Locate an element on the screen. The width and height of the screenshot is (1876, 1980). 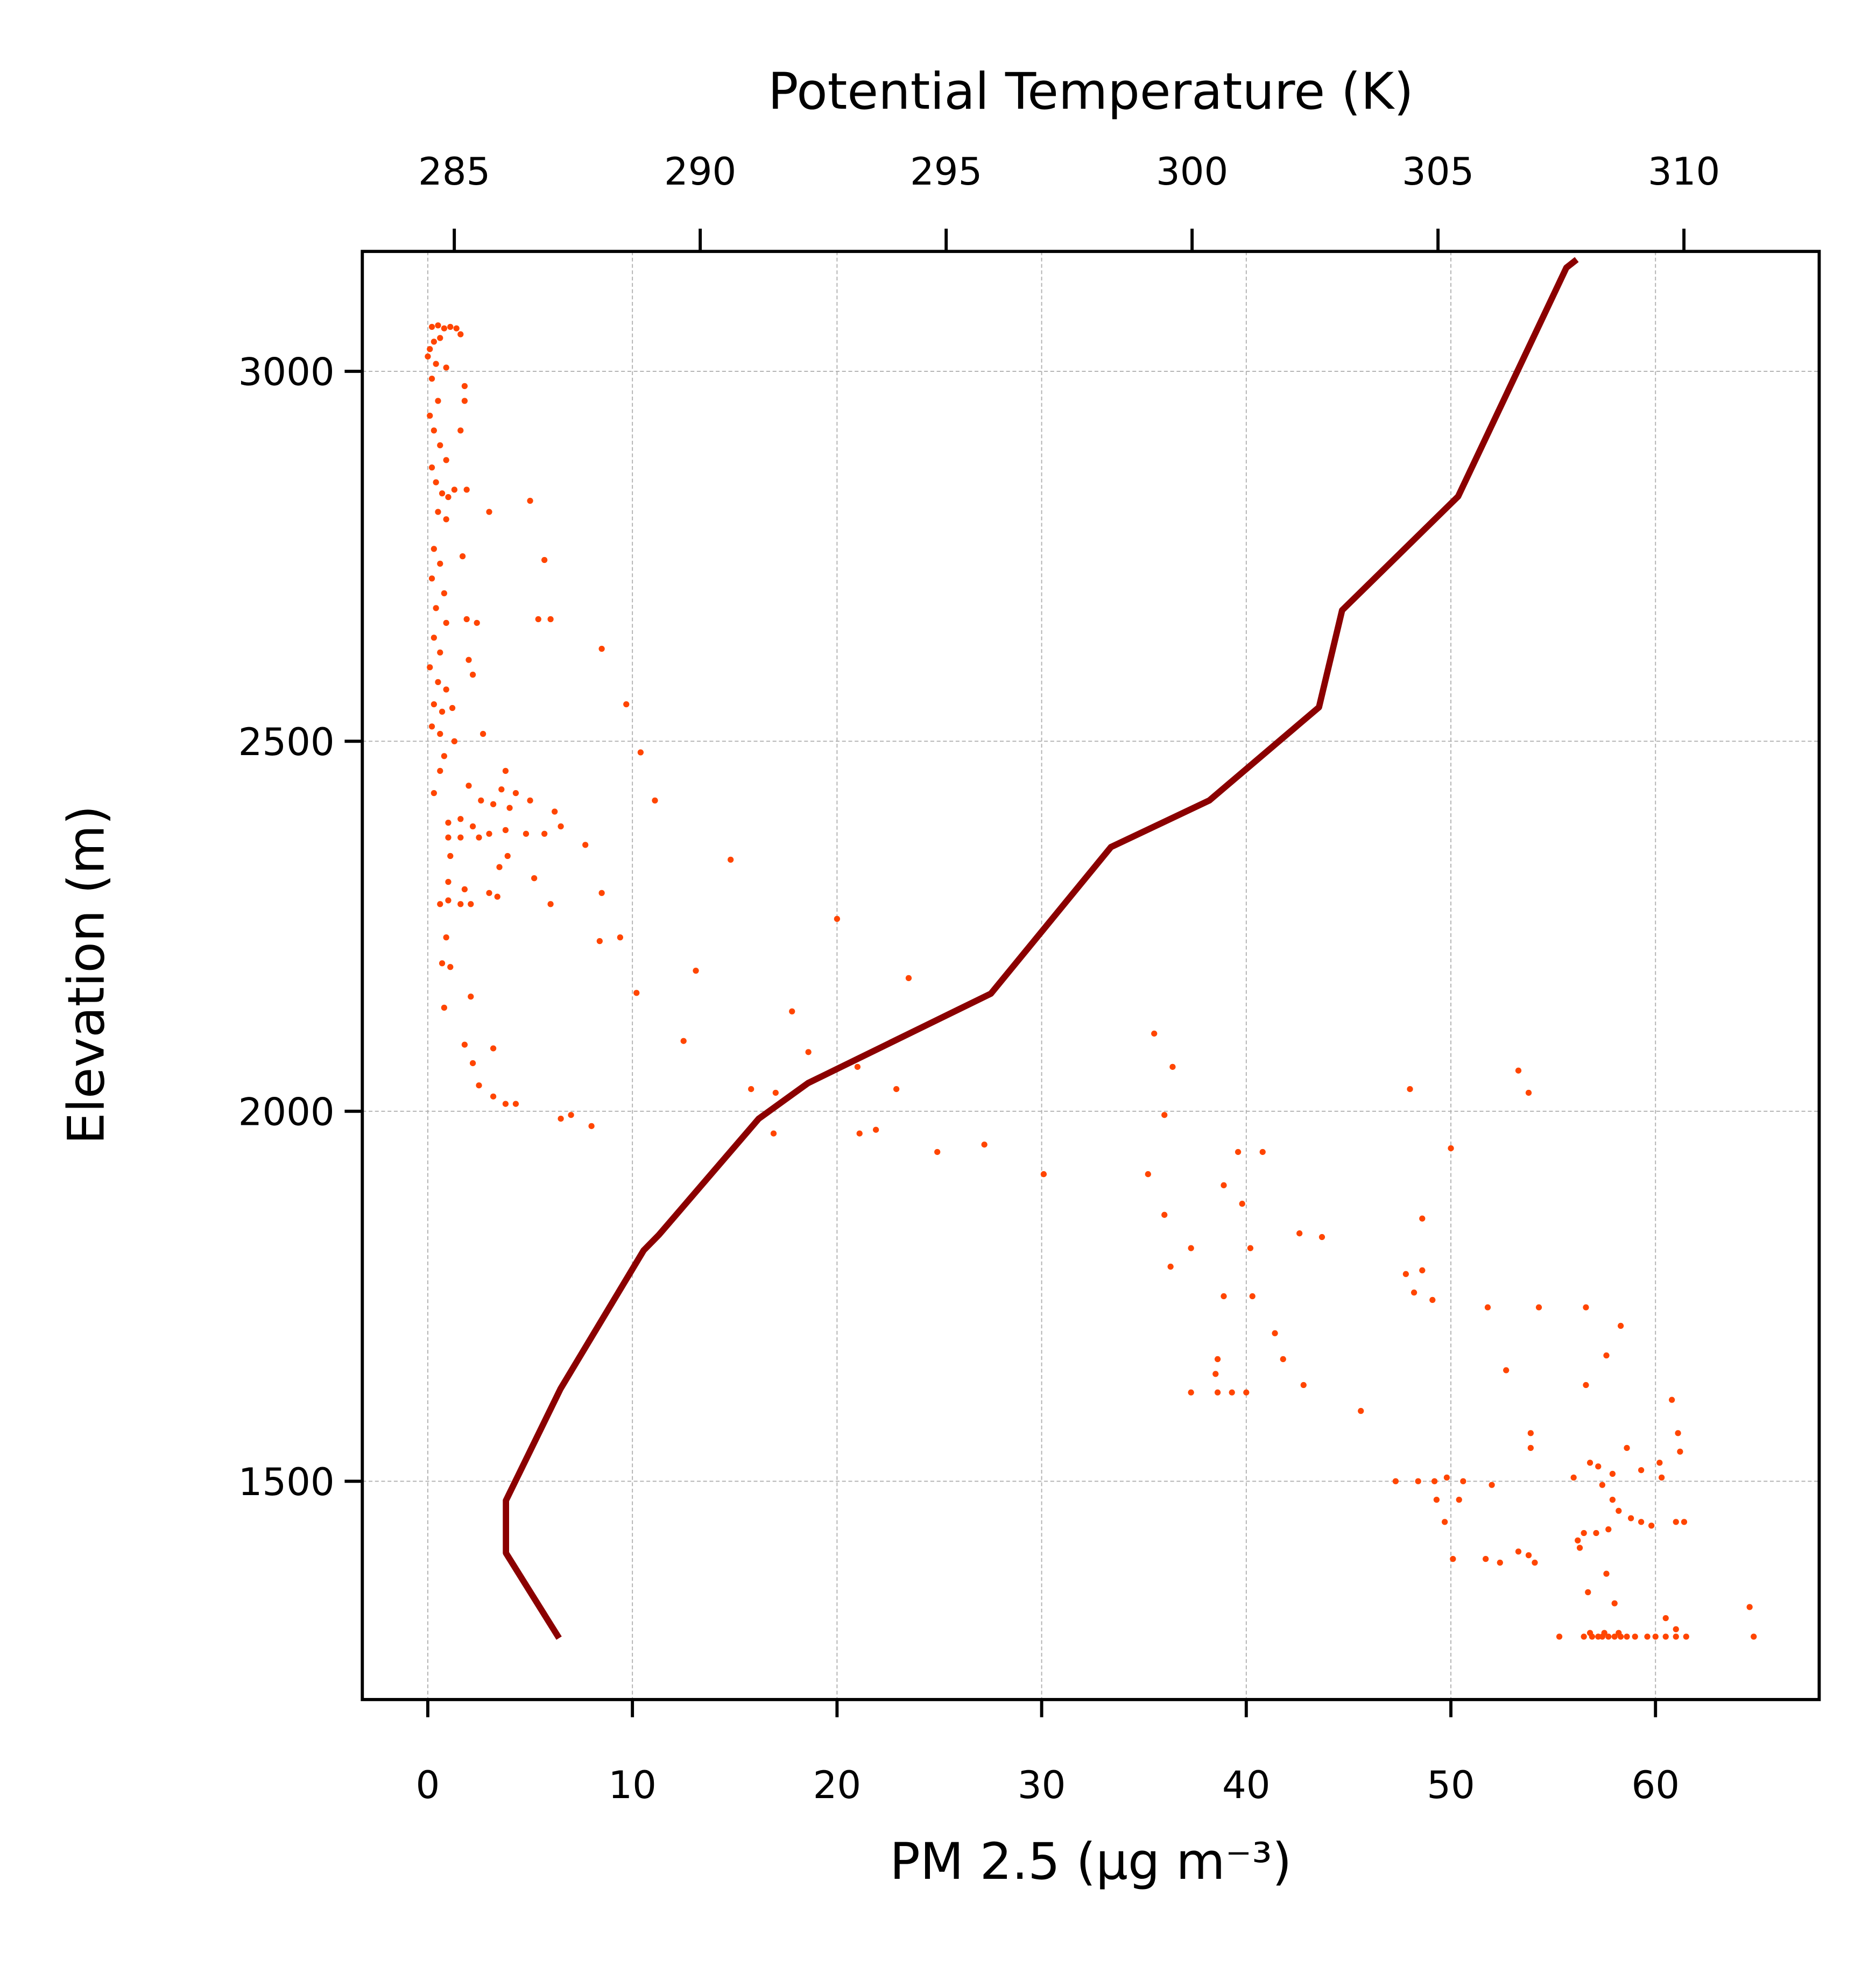
y-axis-label: Elevation (m) is located at coordinates (86, 975).